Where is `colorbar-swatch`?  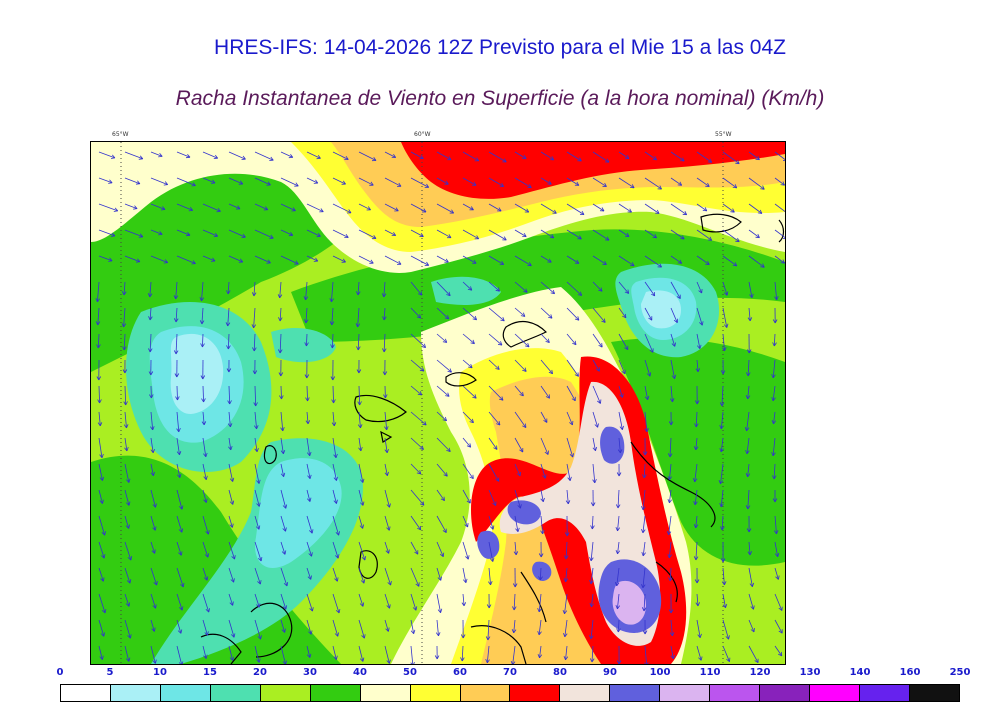
colorbar-swatch is located at coordinates (335, 693).